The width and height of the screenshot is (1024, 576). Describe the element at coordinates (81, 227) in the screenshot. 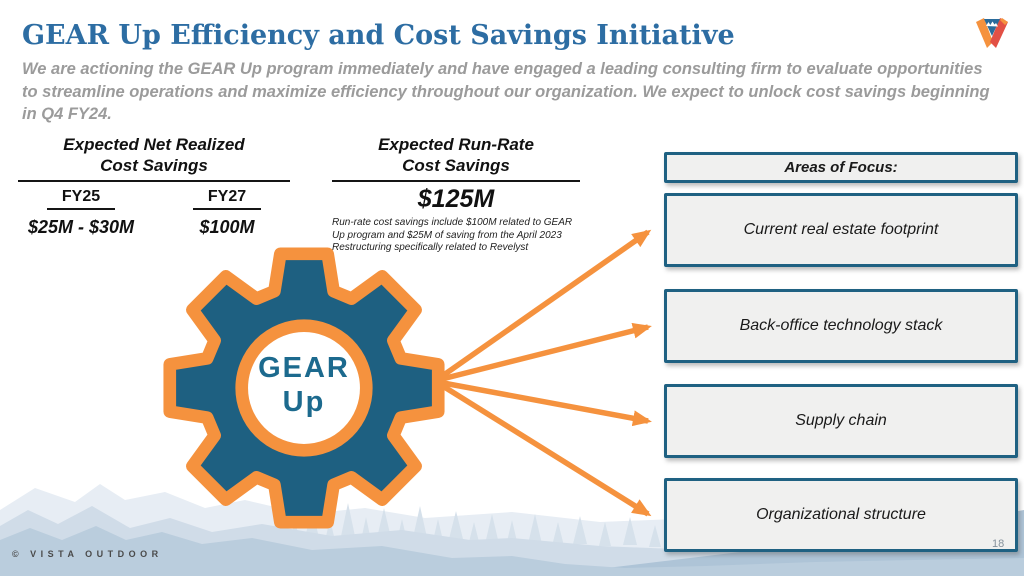

I see `fy25-value: $25M - $30M` at that location.